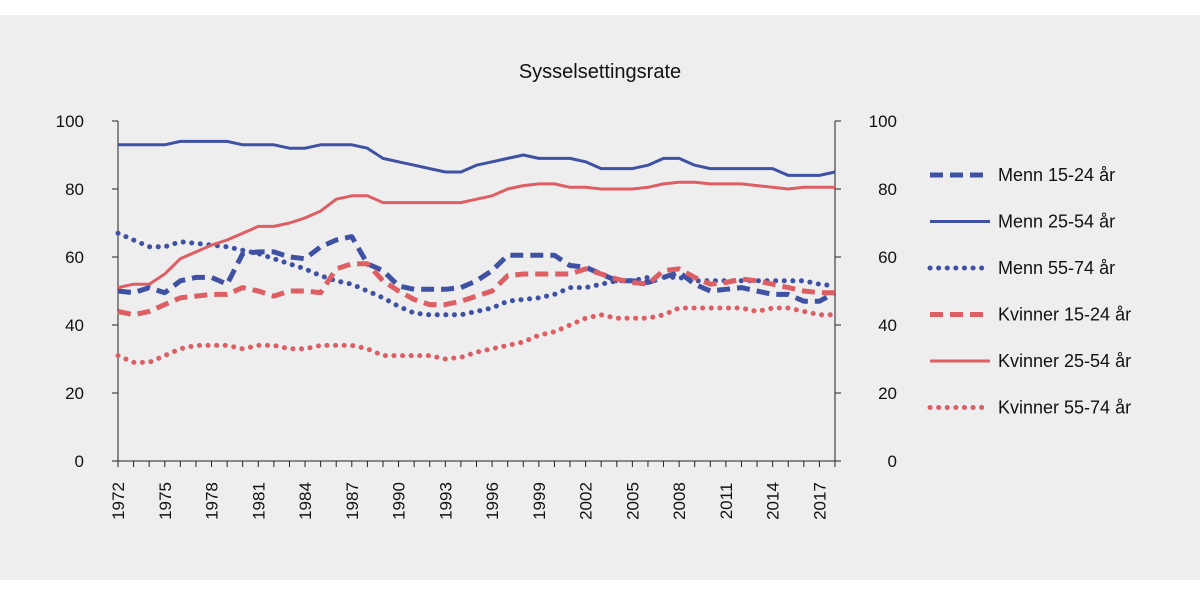  Describe the element at coordinates (212, 501) in the screenshot. I see `x-tick-label: 1978` at that location.